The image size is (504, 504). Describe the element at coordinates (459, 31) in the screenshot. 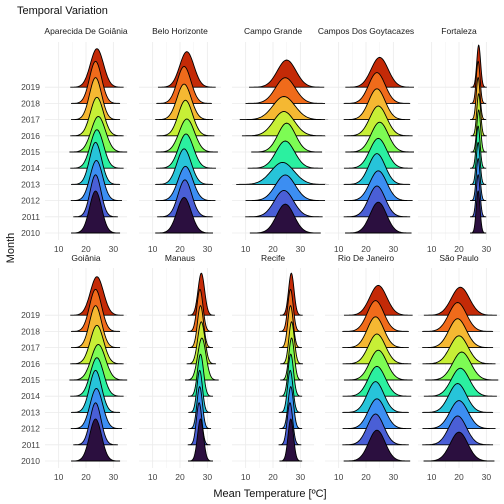

I see `facet-strip-label: Fortaleza` at that location.